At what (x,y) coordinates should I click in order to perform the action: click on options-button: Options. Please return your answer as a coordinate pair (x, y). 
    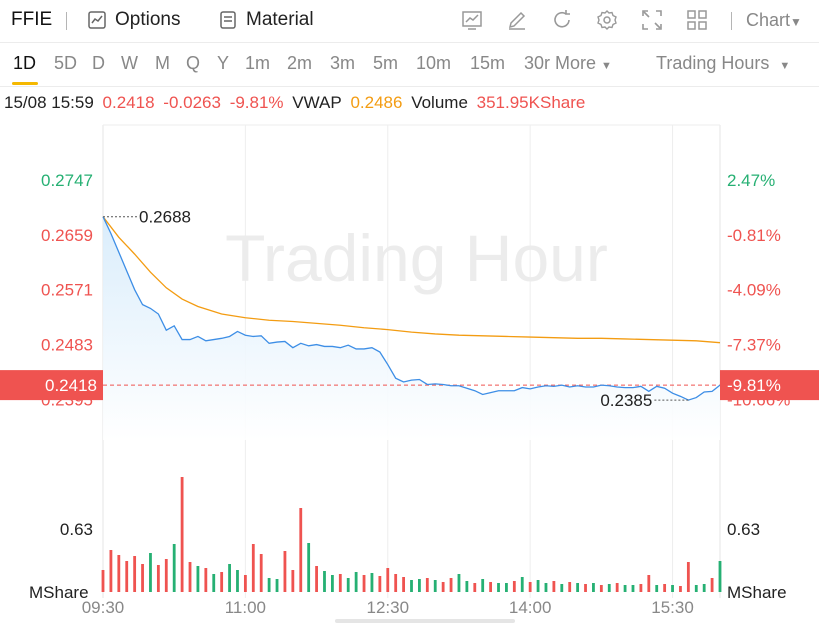
    Looking at the image, I should click on (133, 20).